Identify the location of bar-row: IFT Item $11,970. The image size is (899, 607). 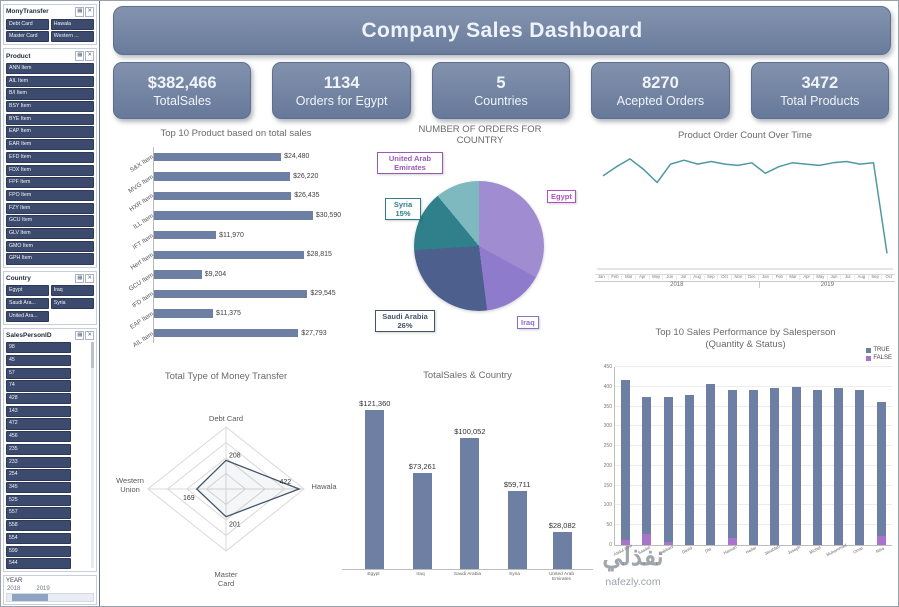
(238, 238).